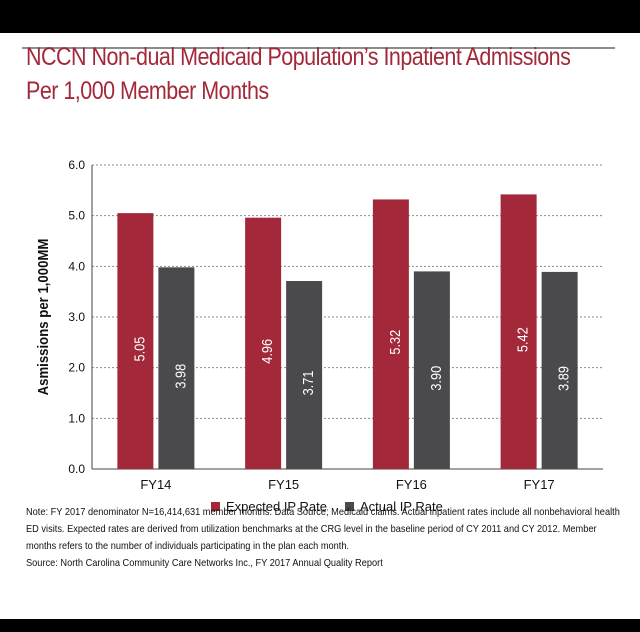 The image size is (640, 632). I want to click on data-label: 3.90, so click(435, 378).